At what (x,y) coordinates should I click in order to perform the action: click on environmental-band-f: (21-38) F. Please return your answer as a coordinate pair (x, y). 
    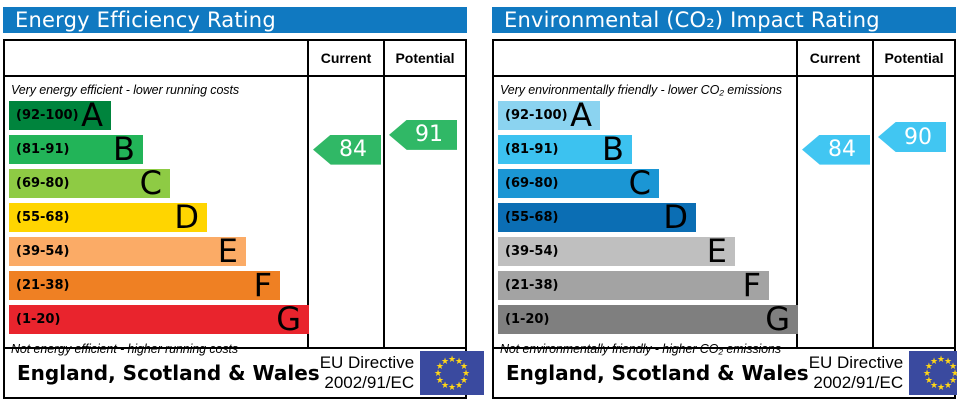
    Looking at the image, I should click on (633, 285).